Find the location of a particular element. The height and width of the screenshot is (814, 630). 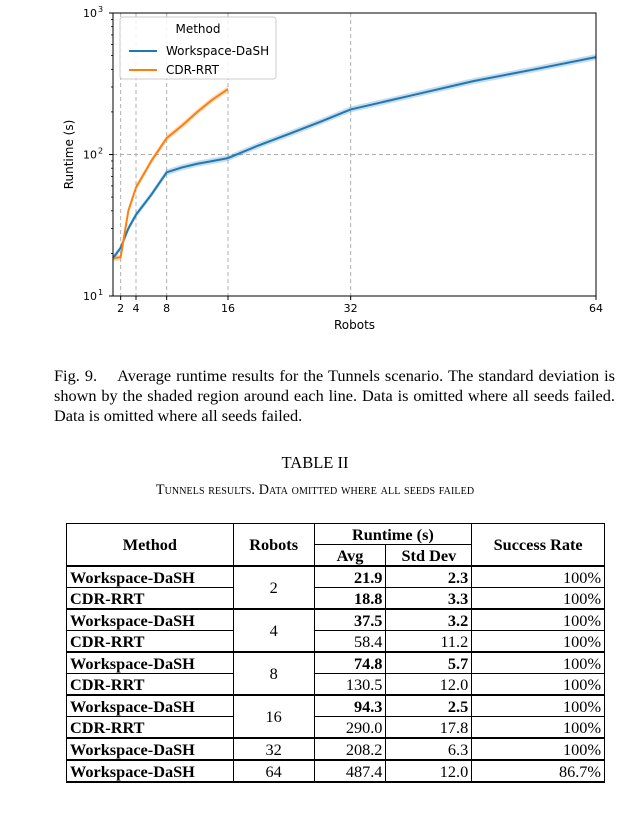

cell-avg: 21.9 is located at coordinates (350, 576).